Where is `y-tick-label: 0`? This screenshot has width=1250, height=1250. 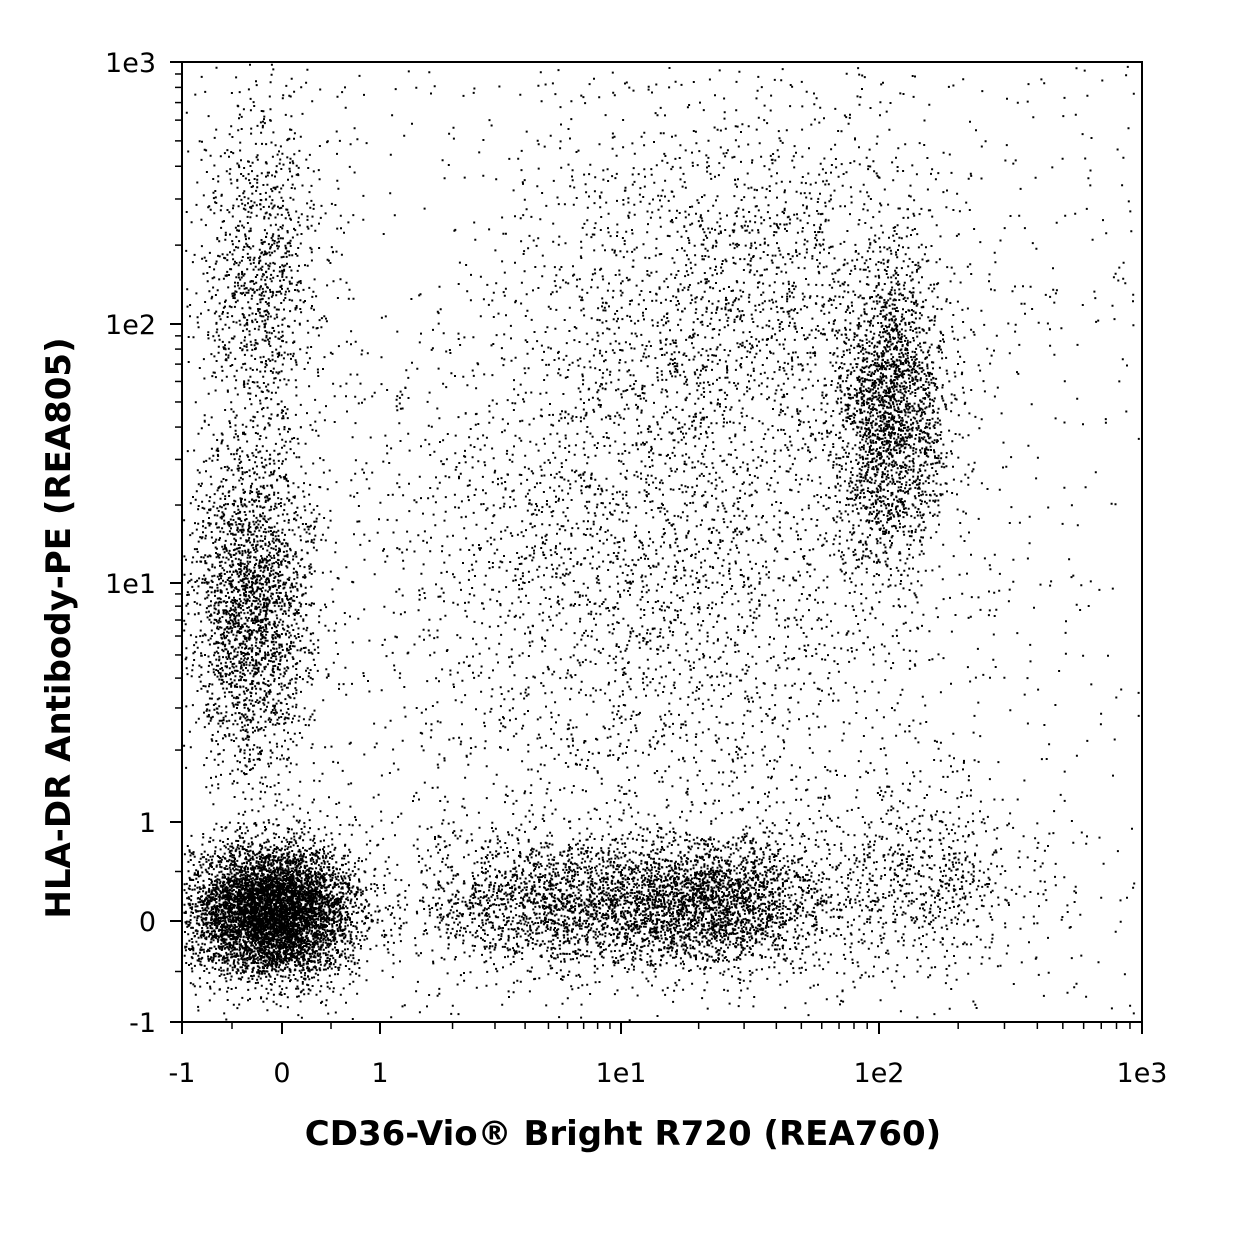 y-tick-label: 0 is located at coordinates (147, 922).